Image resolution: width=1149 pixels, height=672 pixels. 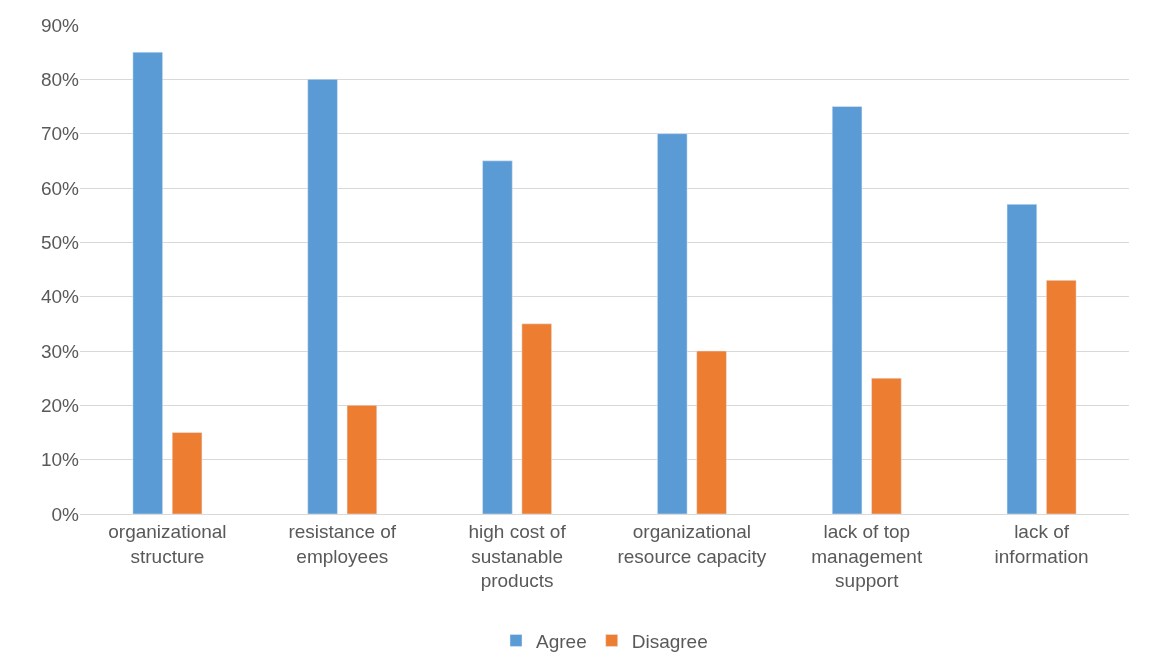 I want to click on y-tick-label: 10%, so click(x=60, y=460).